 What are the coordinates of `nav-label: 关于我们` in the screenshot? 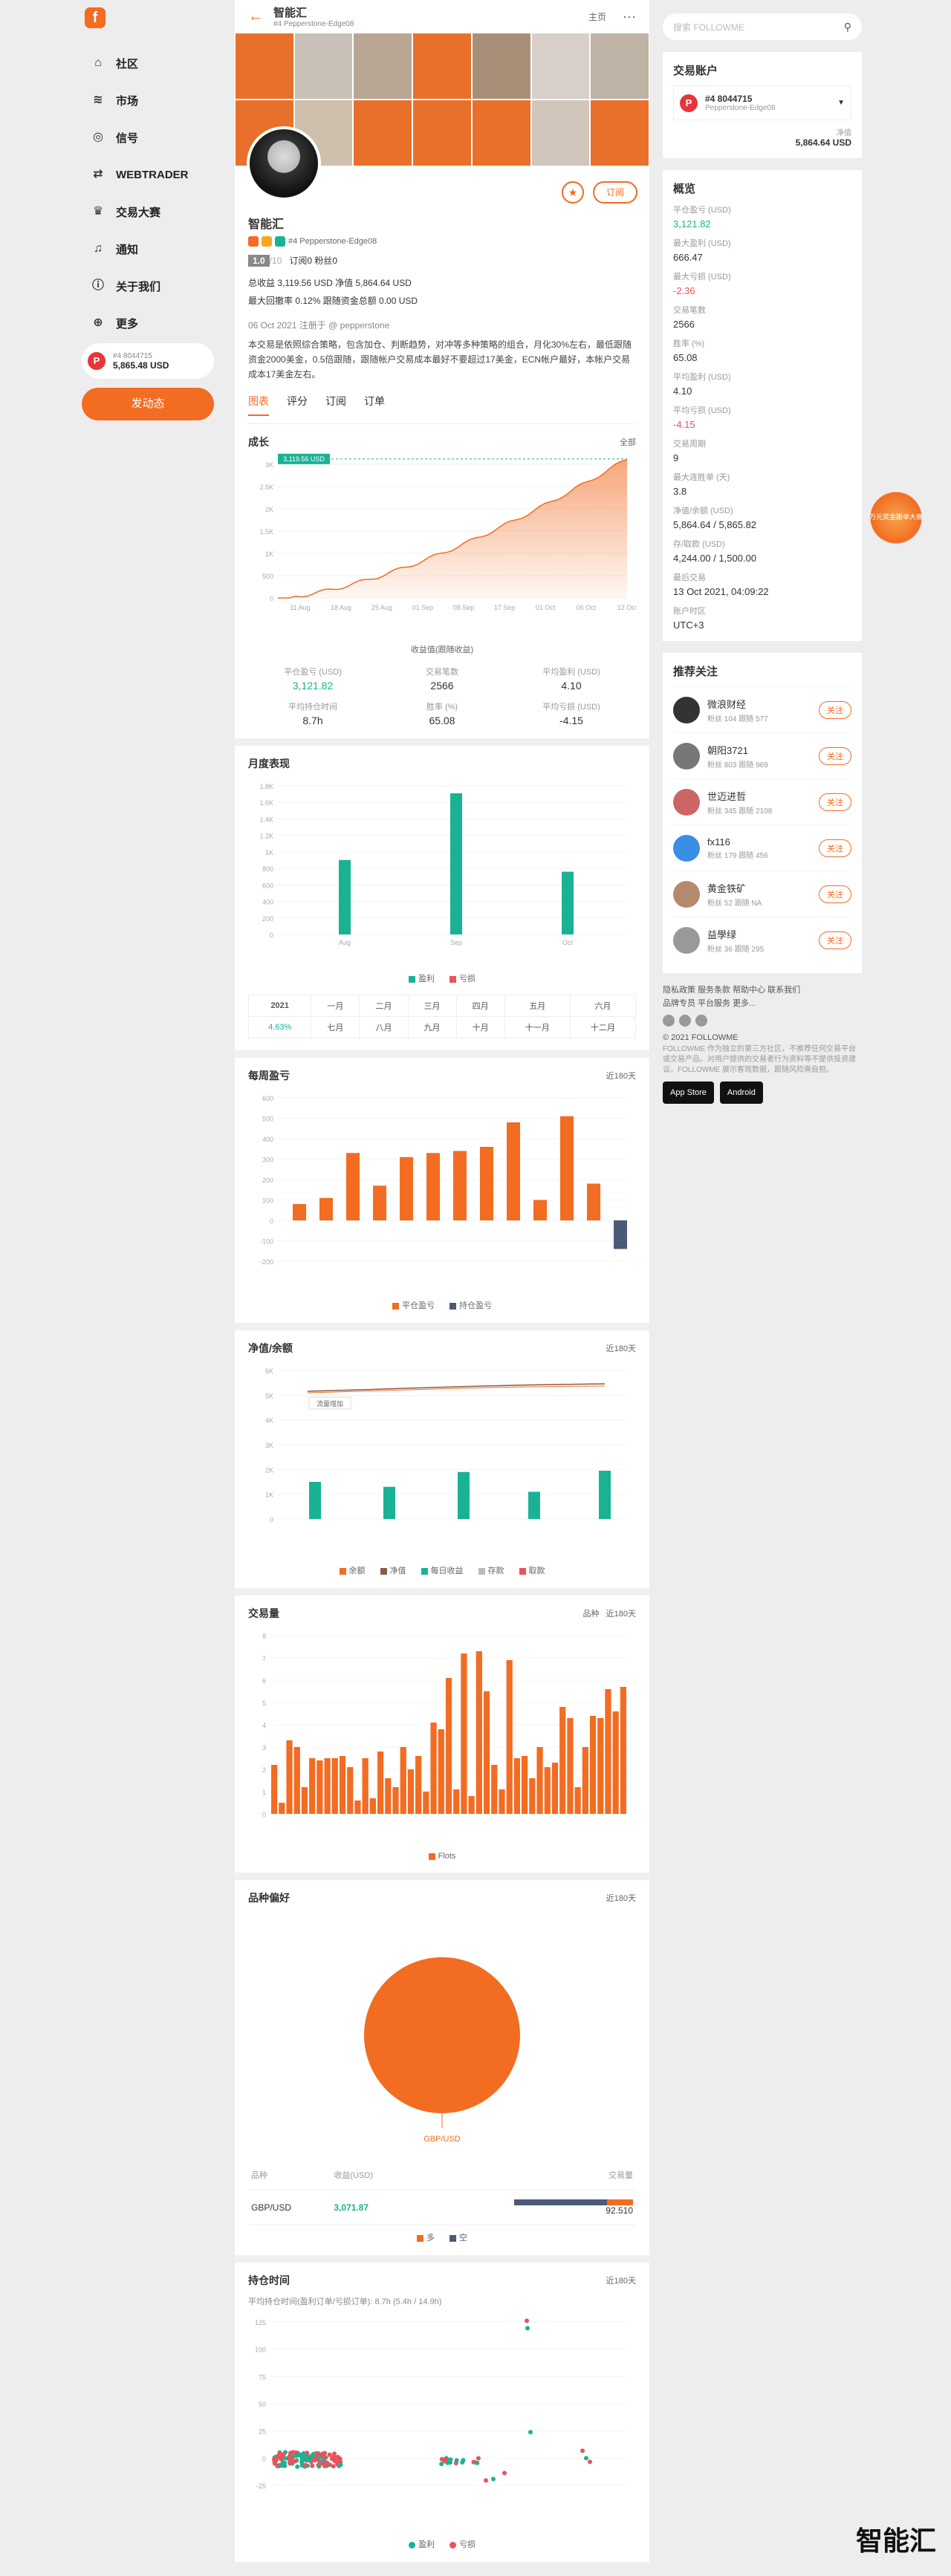 It's located at (138, 286).